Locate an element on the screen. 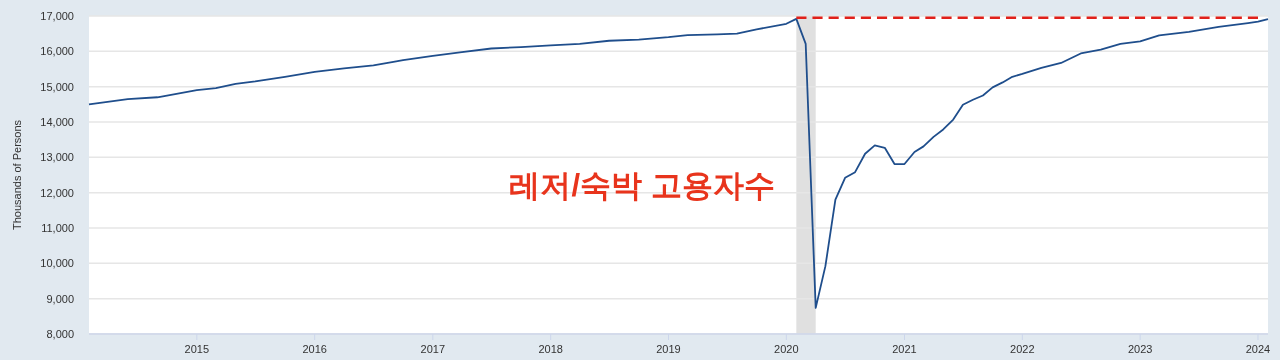 This screenshot has width=1280, height=360. x-tick-label: 2021 is located at coordinates (904, 349).